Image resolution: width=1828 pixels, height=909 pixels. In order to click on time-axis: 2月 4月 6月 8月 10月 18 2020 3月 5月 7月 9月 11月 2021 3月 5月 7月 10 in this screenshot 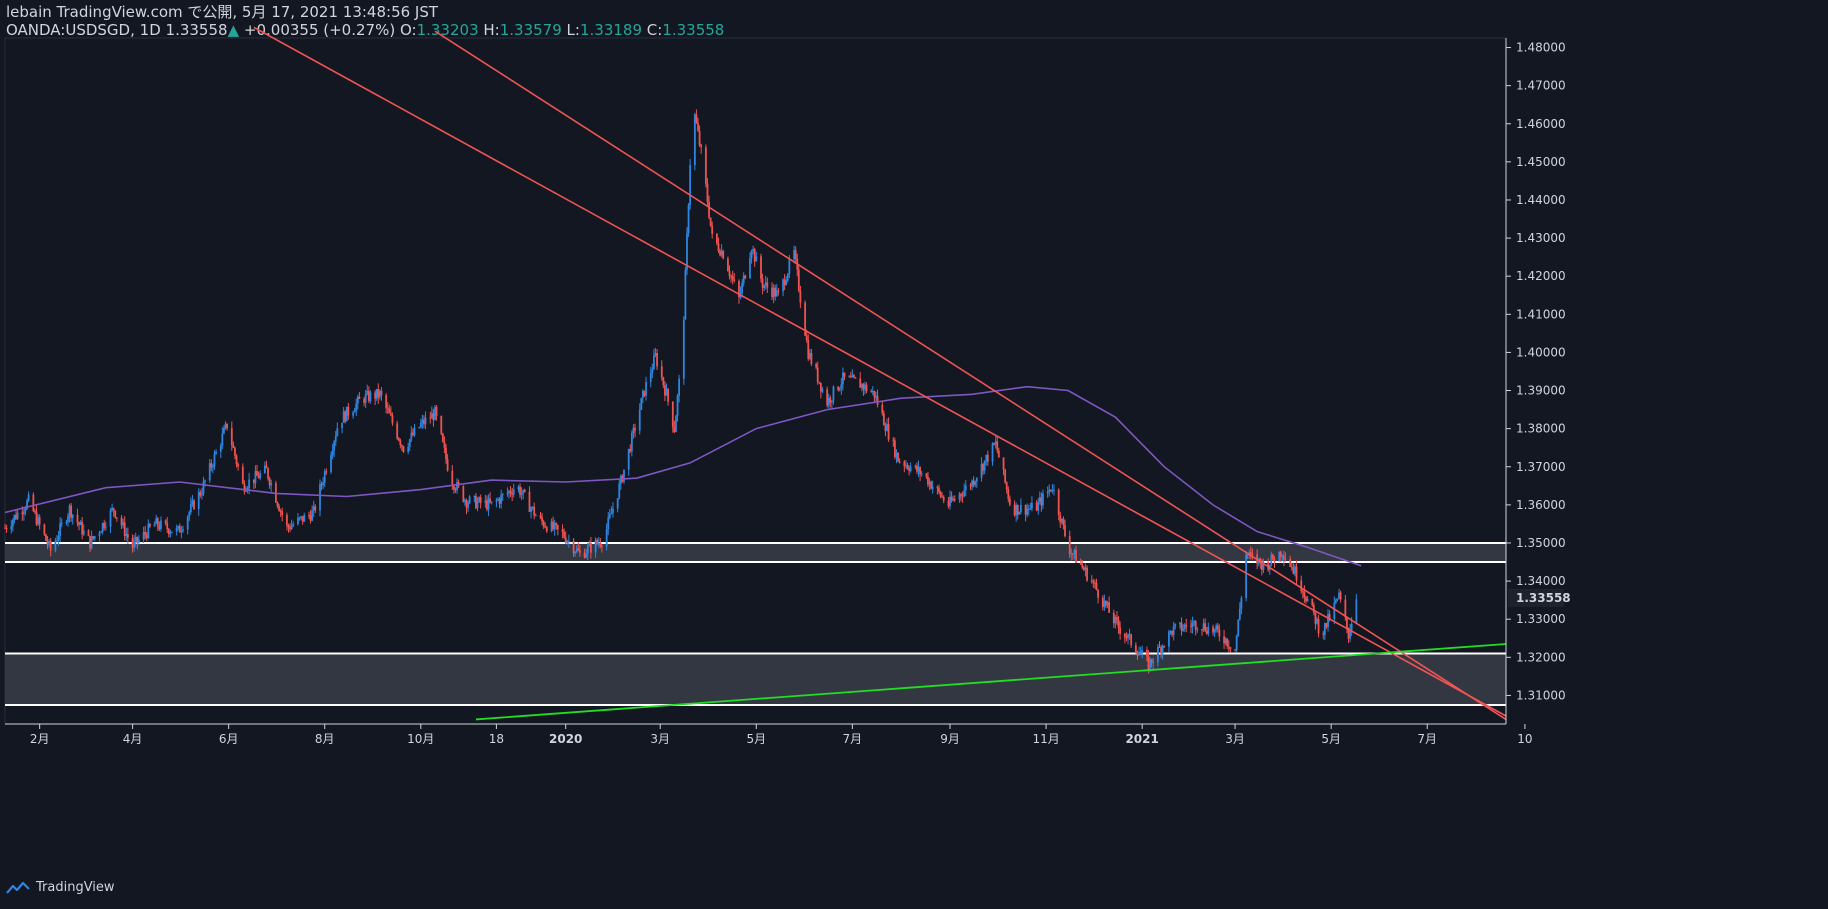, I will do `click(769, 734)`.